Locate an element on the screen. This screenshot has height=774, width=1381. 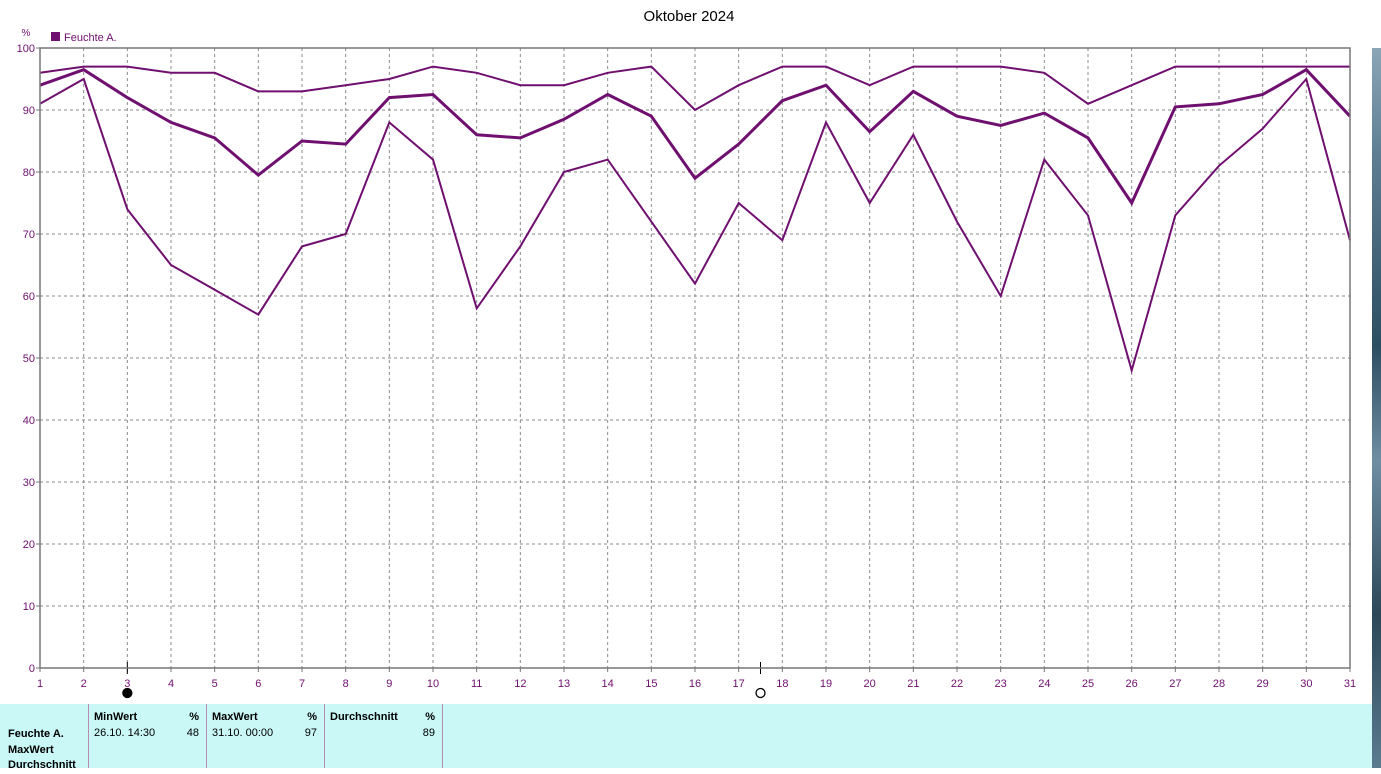
x-tick-label: 17 is located at coordinates (739, 684).